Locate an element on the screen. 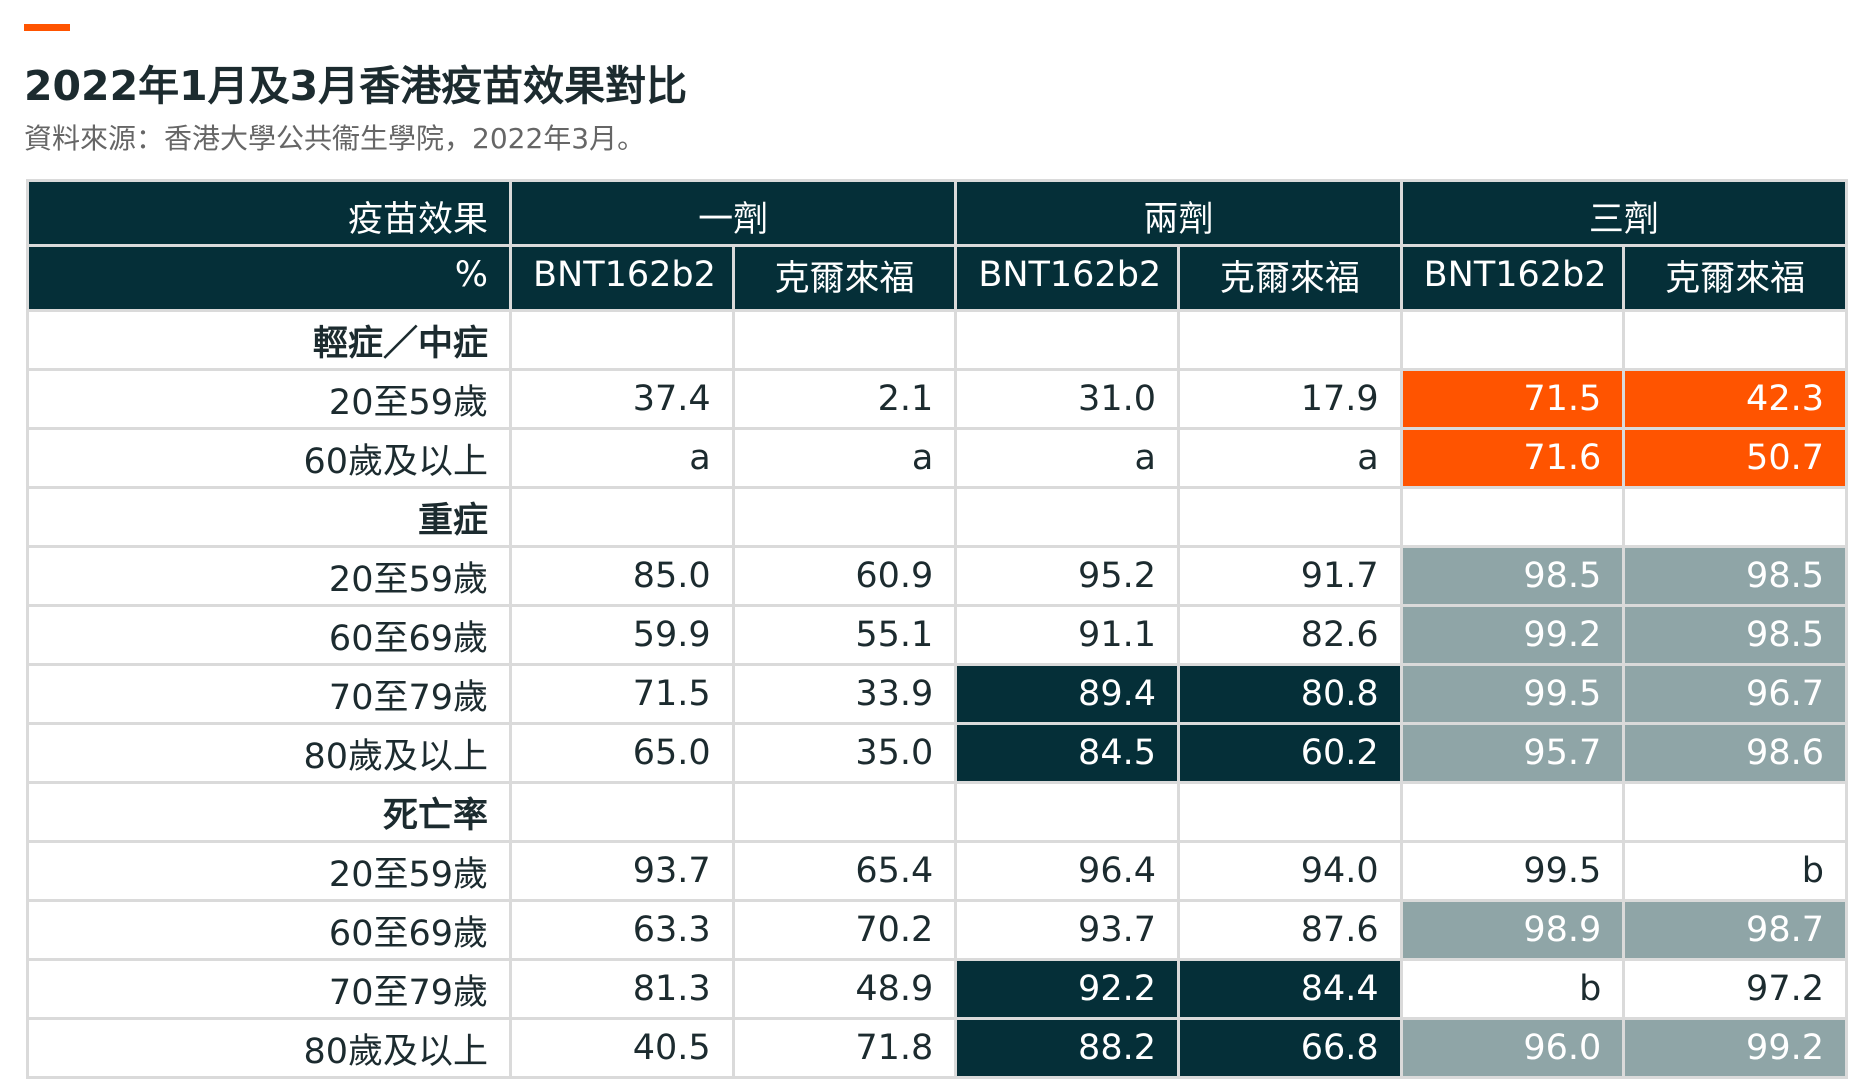  value-cell: 80.8 is located at coordinates (1289, 694).